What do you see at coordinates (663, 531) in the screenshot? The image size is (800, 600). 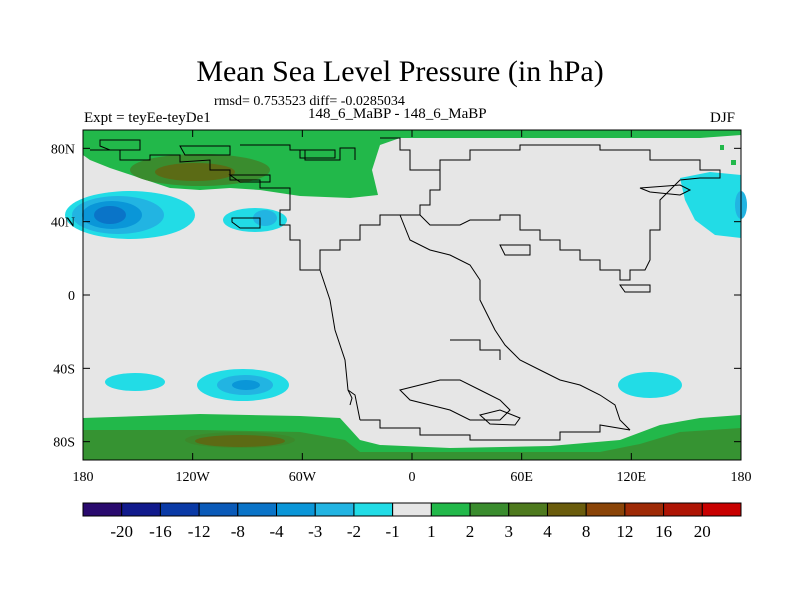 I see `colorbar-label: 16` at bounding box center [663, 531].